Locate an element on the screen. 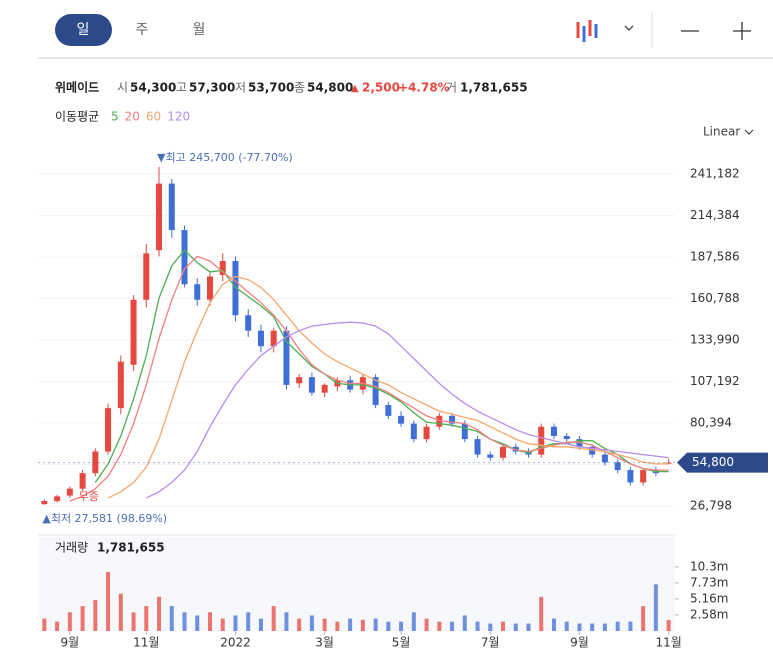  scale-mode: Linear is located at coordinates (721, 132).